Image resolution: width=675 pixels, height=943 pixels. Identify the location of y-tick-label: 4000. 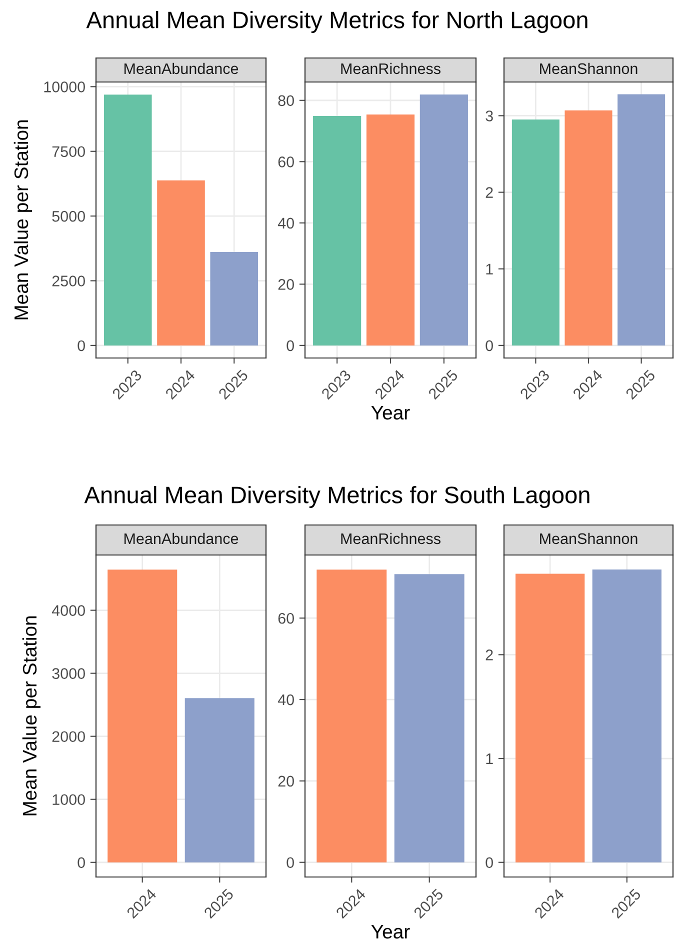
(68, 610).